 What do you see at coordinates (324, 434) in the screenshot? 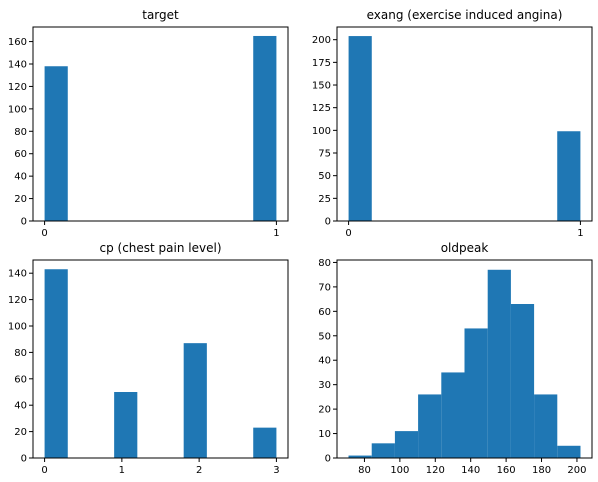
I see `y-tick-label: 10` at bounding box center [324, 434].